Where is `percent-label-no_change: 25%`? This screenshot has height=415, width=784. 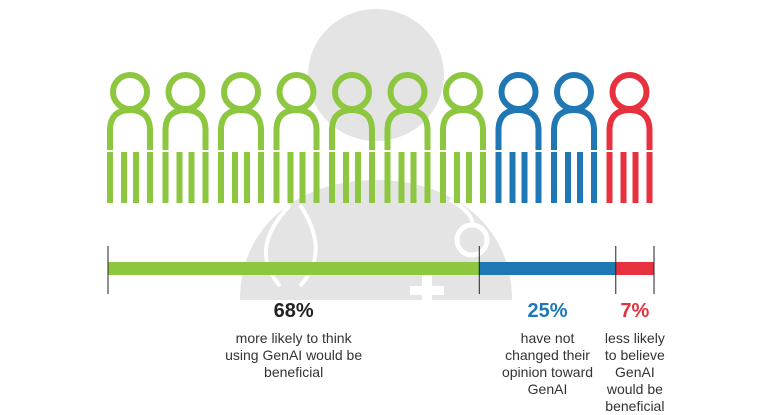 percent-label-no_change: 25% is located at coordinates (547, 311).